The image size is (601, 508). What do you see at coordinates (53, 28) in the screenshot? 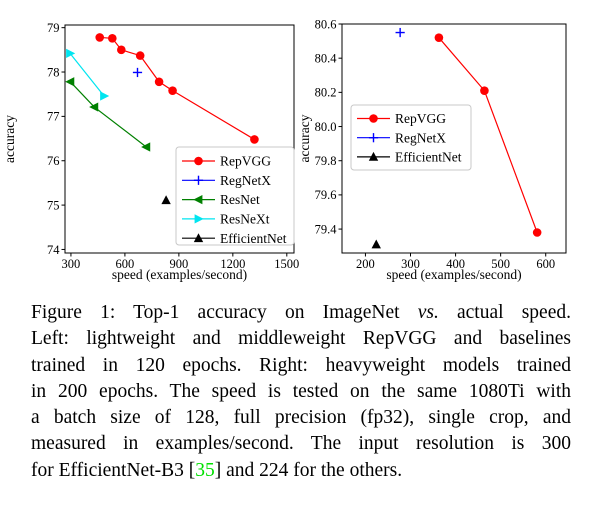
I see `y-tick-label: 79` at bounding box center [53, 28].